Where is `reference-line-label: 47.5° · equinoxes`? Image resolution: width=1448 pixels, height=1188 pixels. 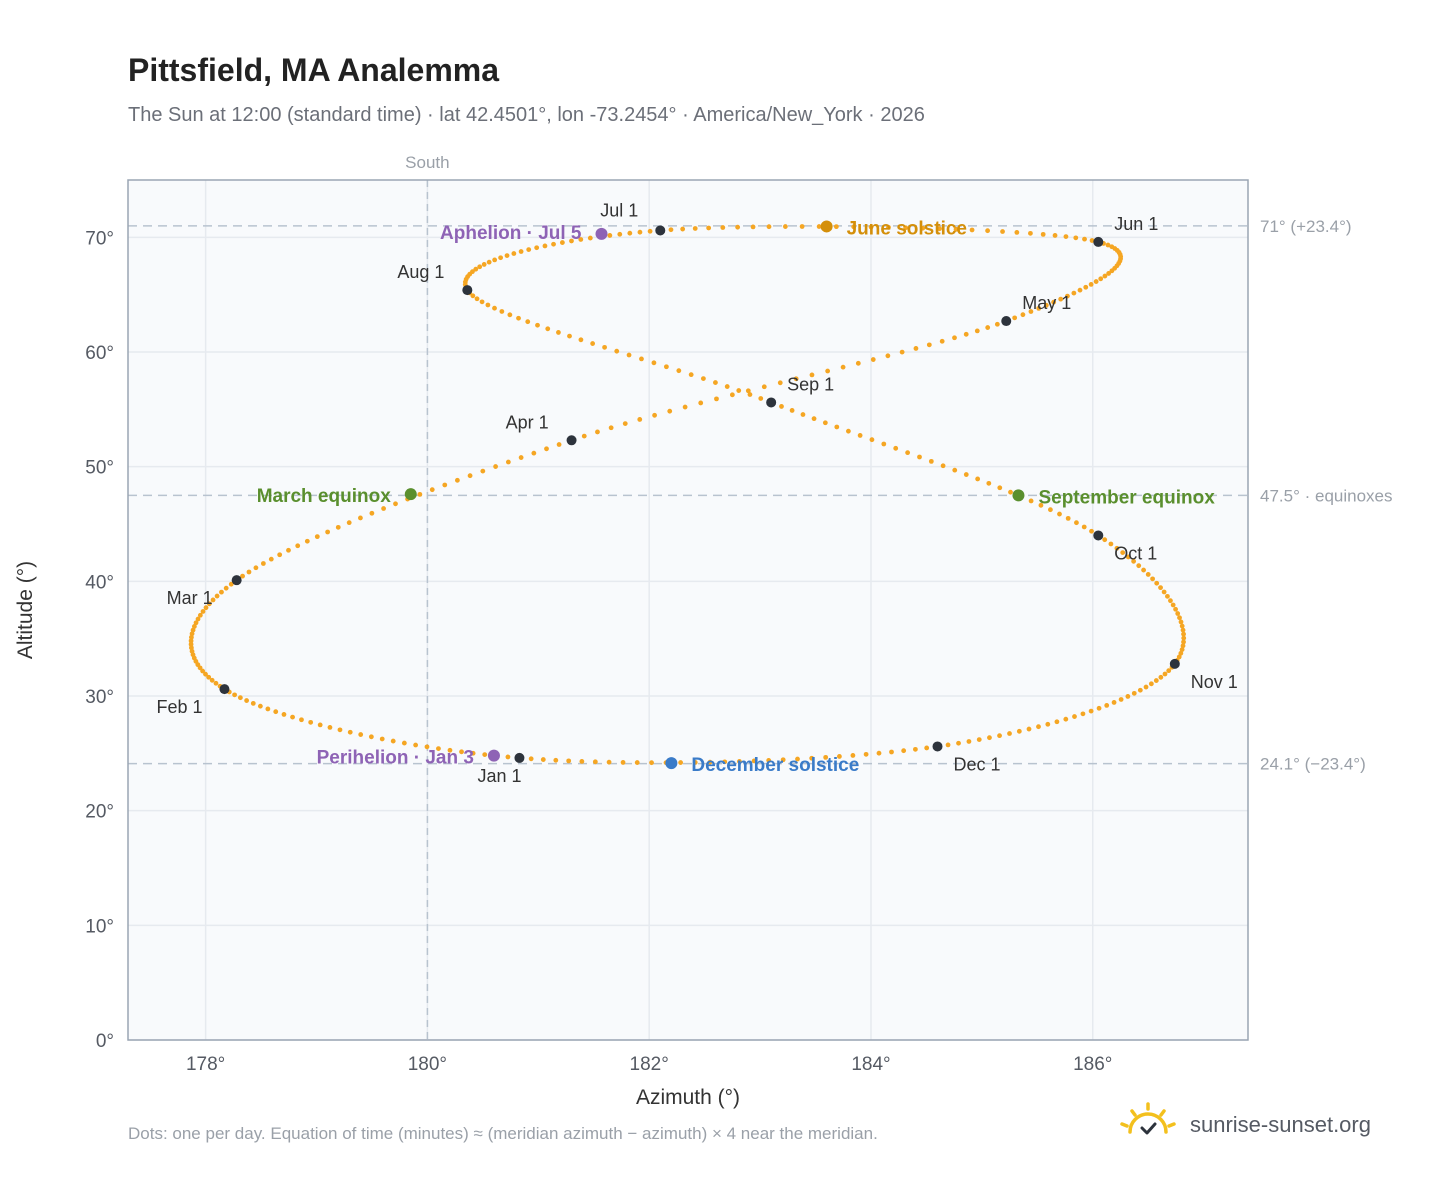
reference-line-label: 47.5° · equinoxes is located at coordinates (1326, 495).